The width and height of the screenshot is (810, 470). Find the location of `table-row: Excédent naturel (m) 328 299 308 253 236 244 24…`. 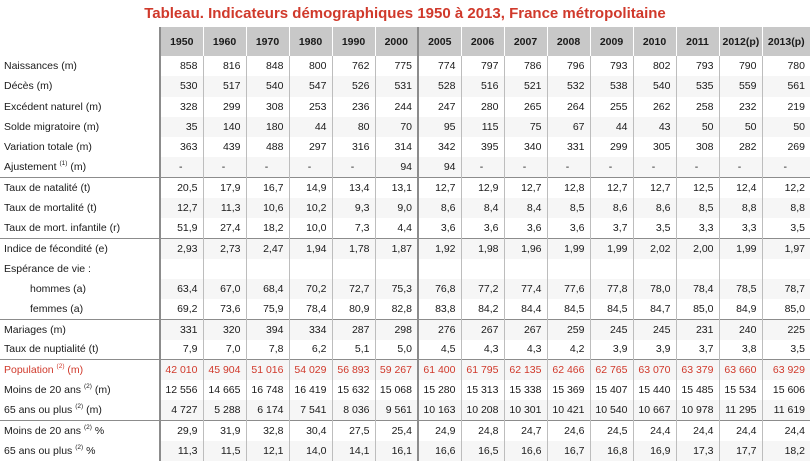

table-row: Excédent naturel (m) 328 299 308 253 236 244 24… is located at coordinates (405, 106).